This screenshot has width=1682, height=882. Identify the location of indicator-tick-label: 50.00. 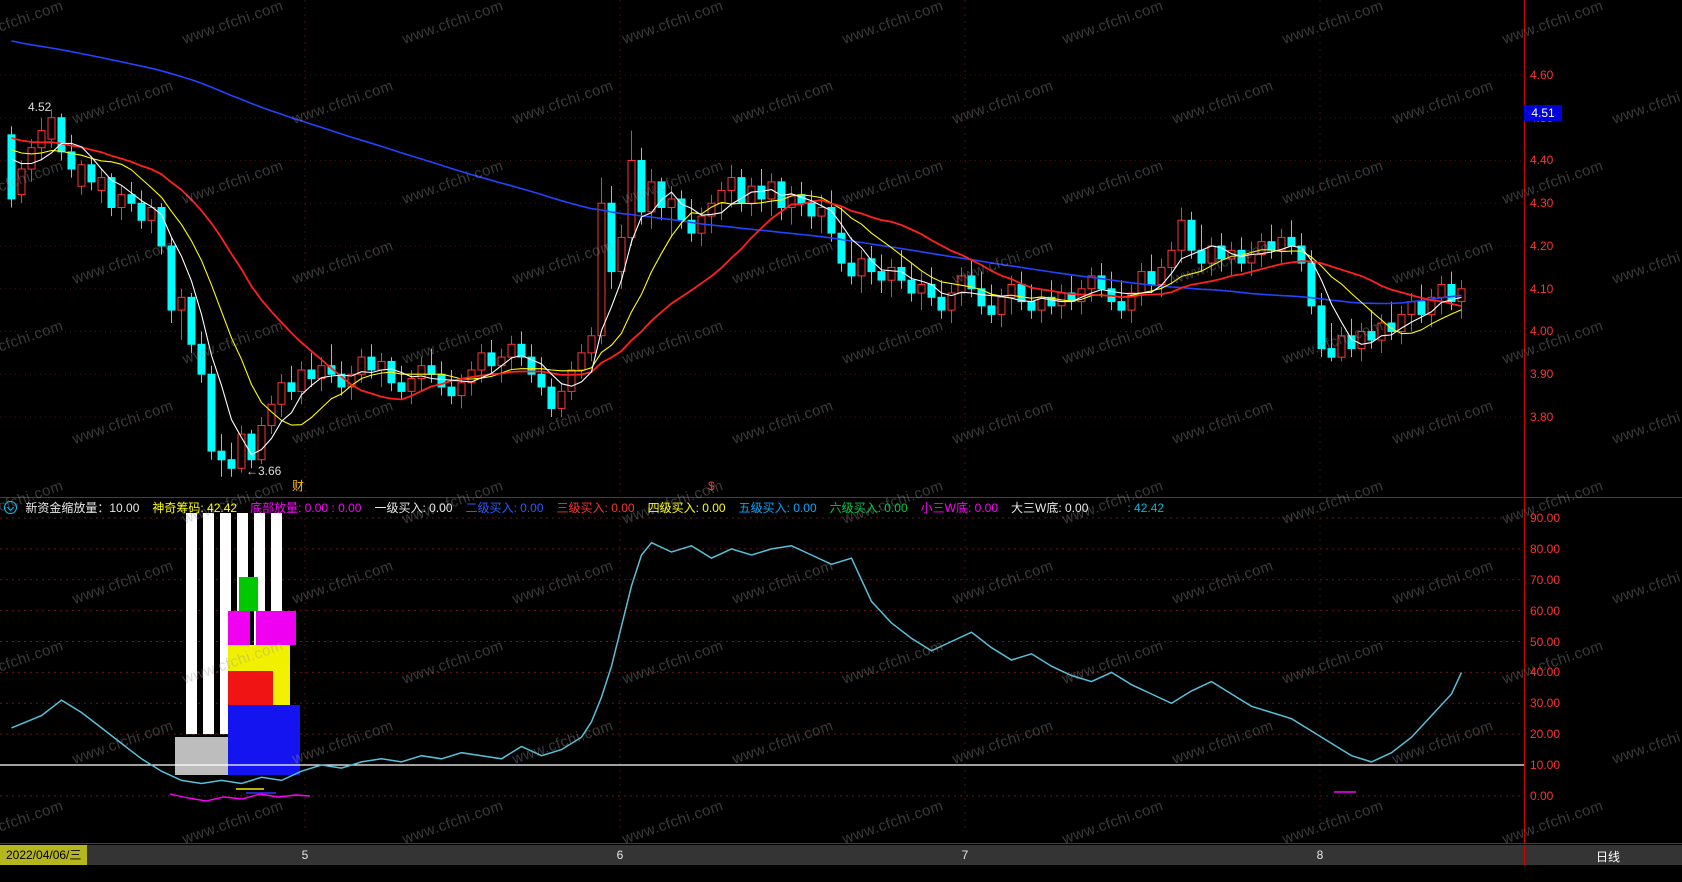
(1545, 642).